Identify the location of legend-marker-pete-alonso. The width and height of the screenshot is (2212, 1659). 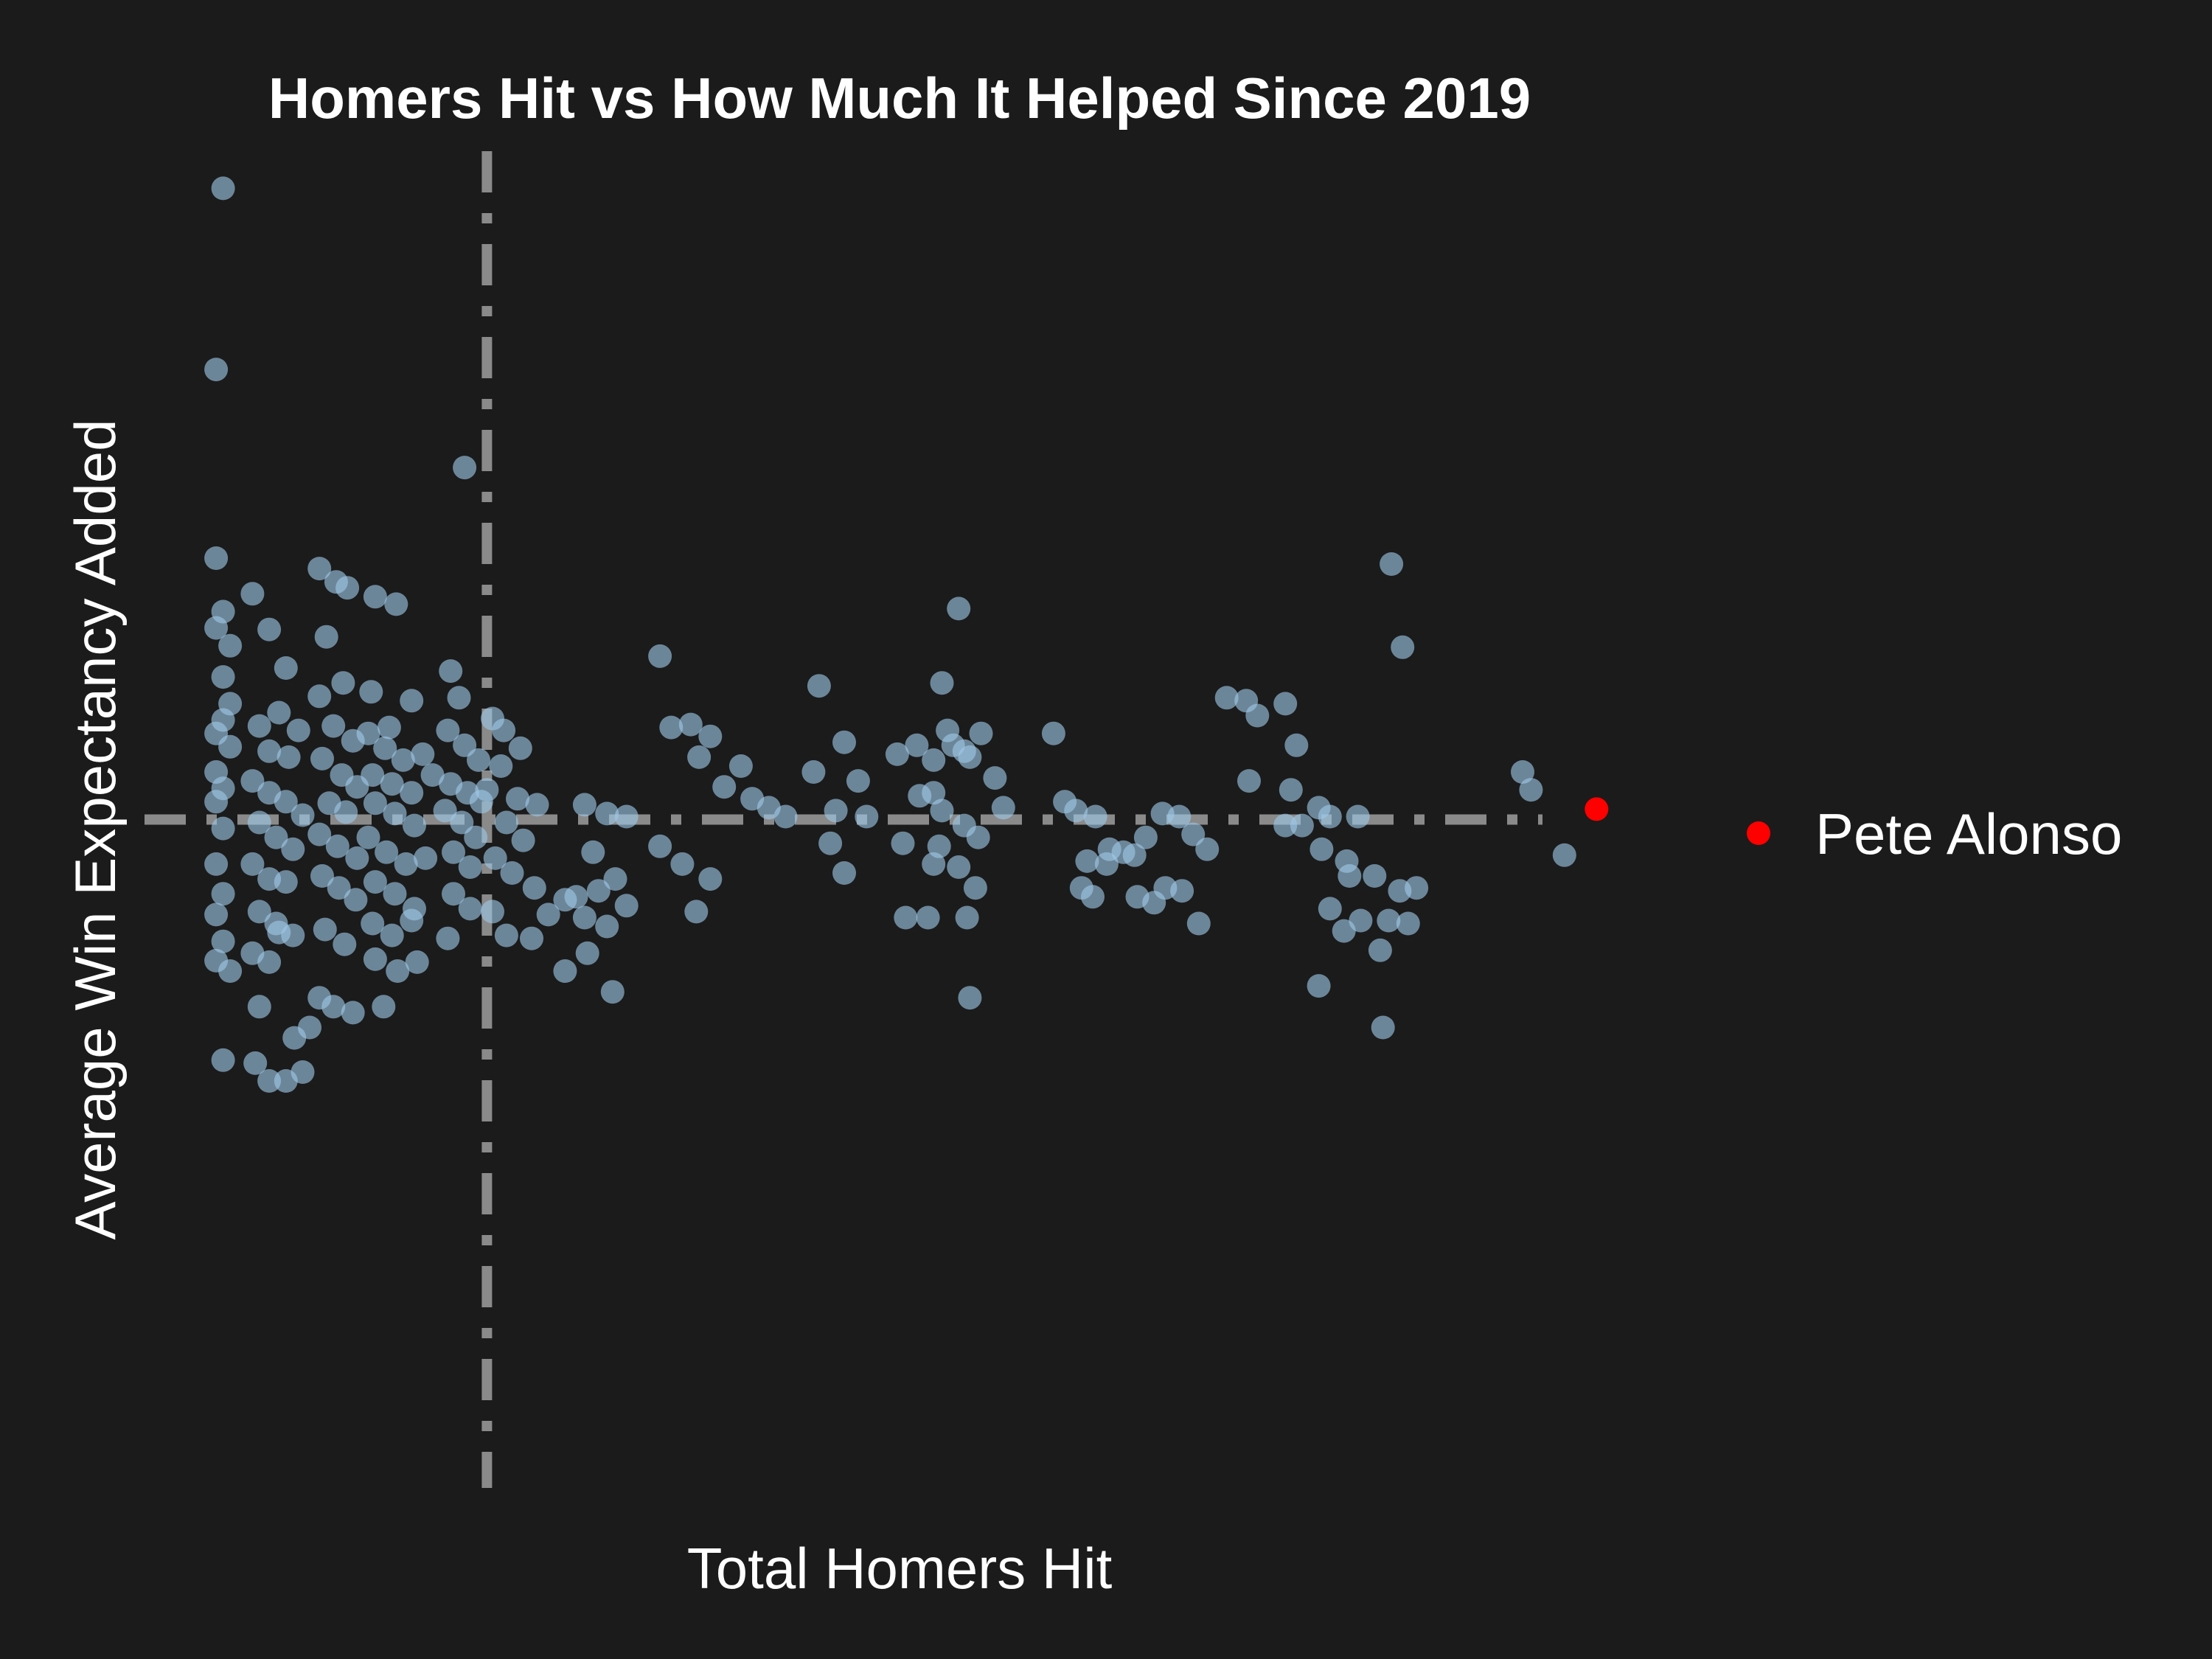
(1758, 833).